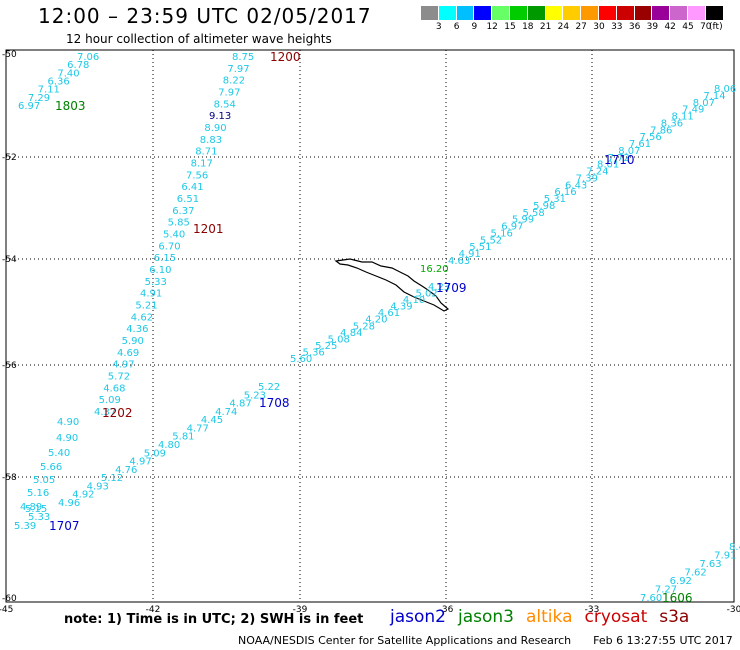 This screenshot has height=650, width=740. I want to click on swh-reading: 6.78, so click(78, 65).